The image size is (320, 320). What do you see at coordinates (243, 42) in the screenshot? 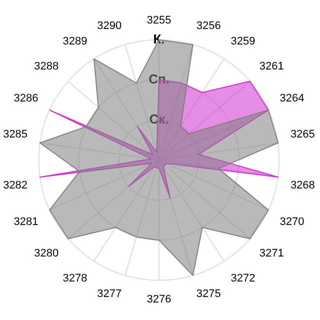
I see `spoke-label: 3259` at bounding box center [243, 42].